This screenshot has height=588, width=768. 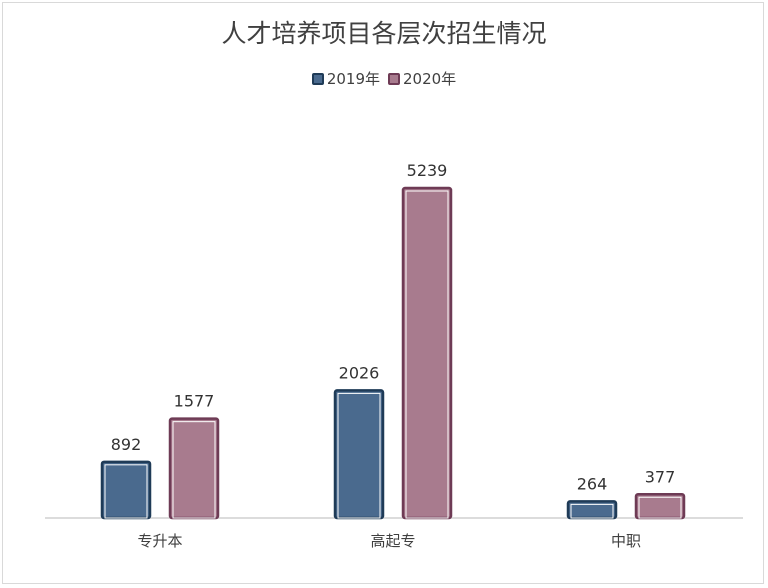 I want to click on legend-swatch-2020, so click(x=394, y=78).